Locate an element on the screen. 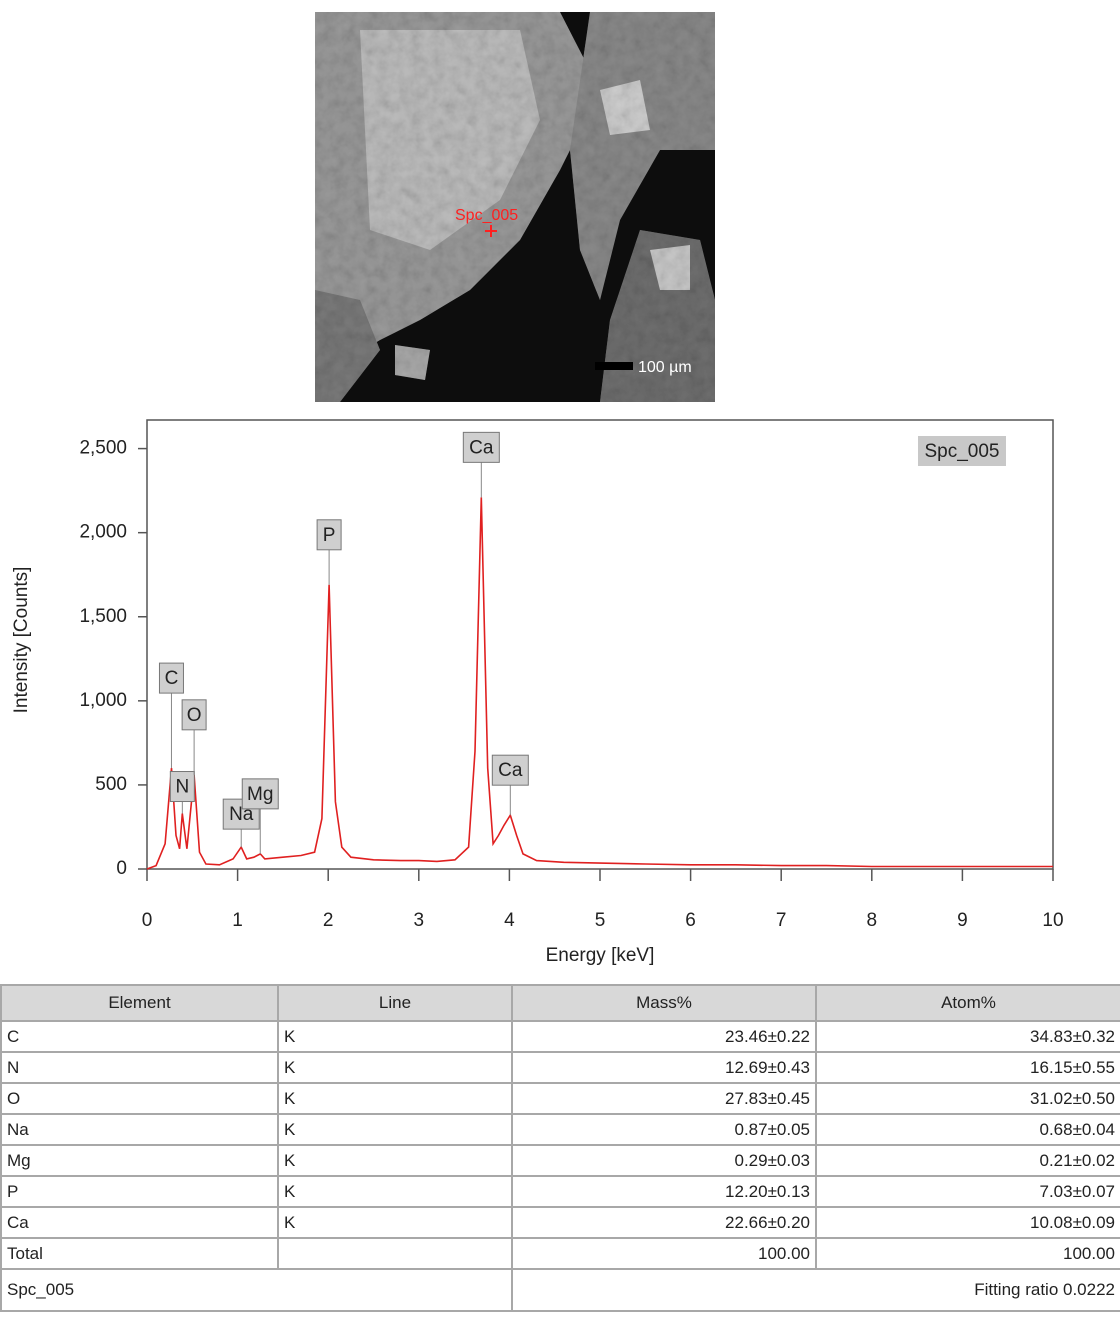 This screenshot has height=1334, width=1120. table-cell: Total is located at coordinates (139, 1253).